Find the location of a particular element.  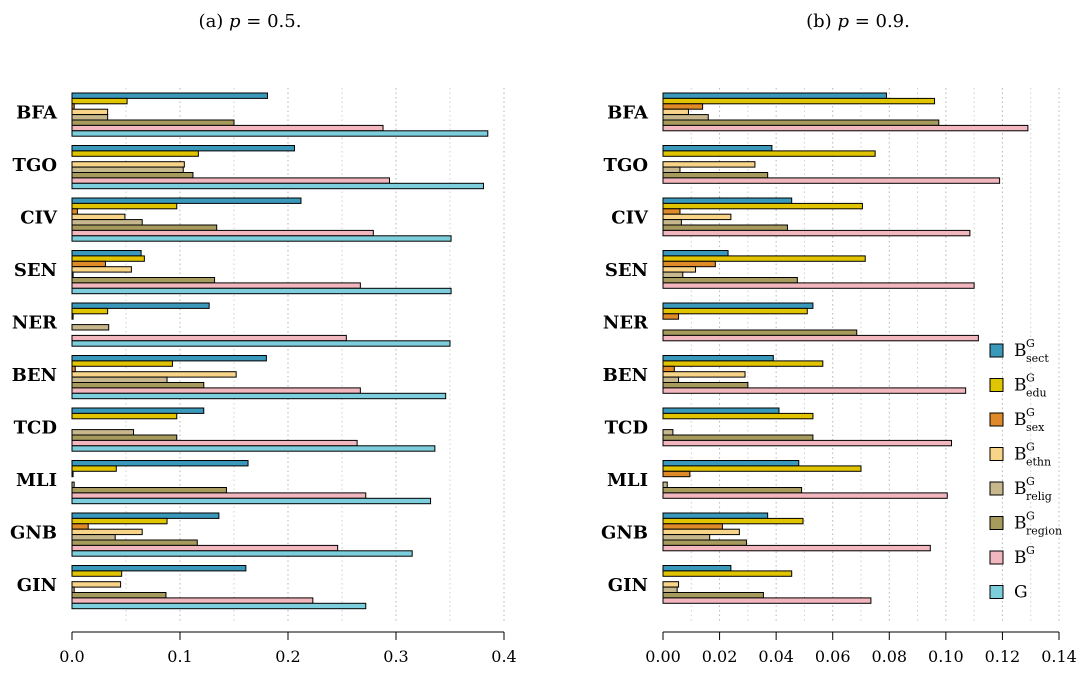

x-tick-label: 0.06 is located at coordinates (833, 656).